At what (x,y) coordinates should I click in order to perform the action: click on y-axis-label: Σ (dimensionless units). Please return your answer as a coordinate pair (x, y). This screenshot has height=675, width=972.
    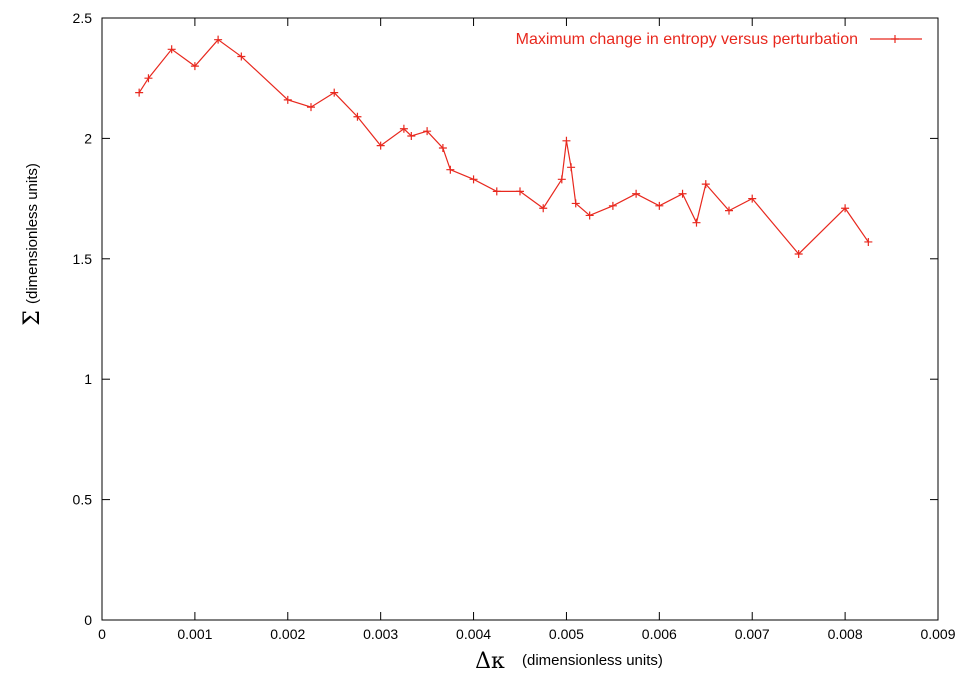
    Looking at the image, I should click on (32, 244).